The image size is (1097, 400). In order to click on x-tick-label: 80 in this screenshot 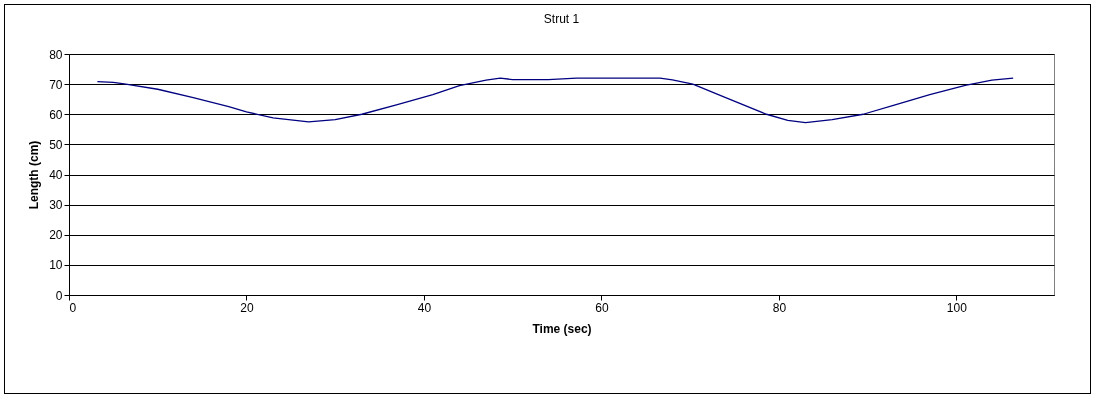, I will do `click(779, 307)`.